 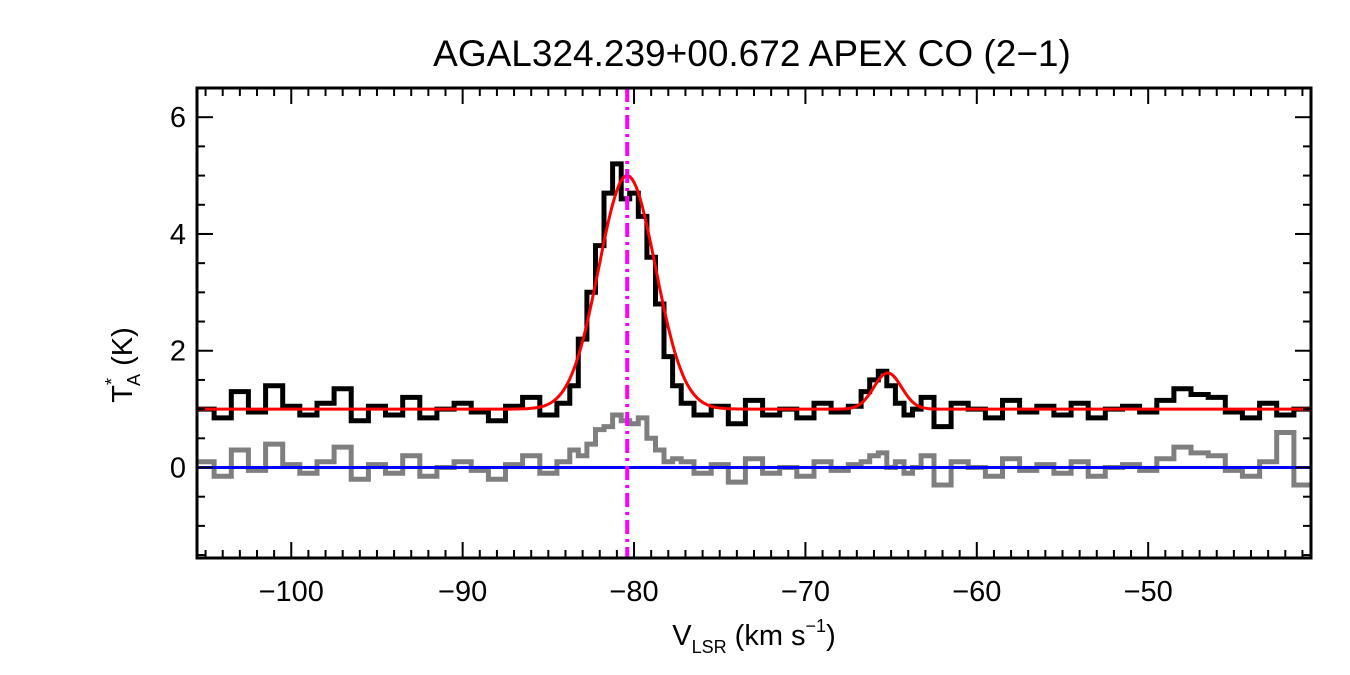 What do you see at coordinates (178, 469) in the screenshot?
I see `y-tick-label: 0` at bounding box center [178, 469].